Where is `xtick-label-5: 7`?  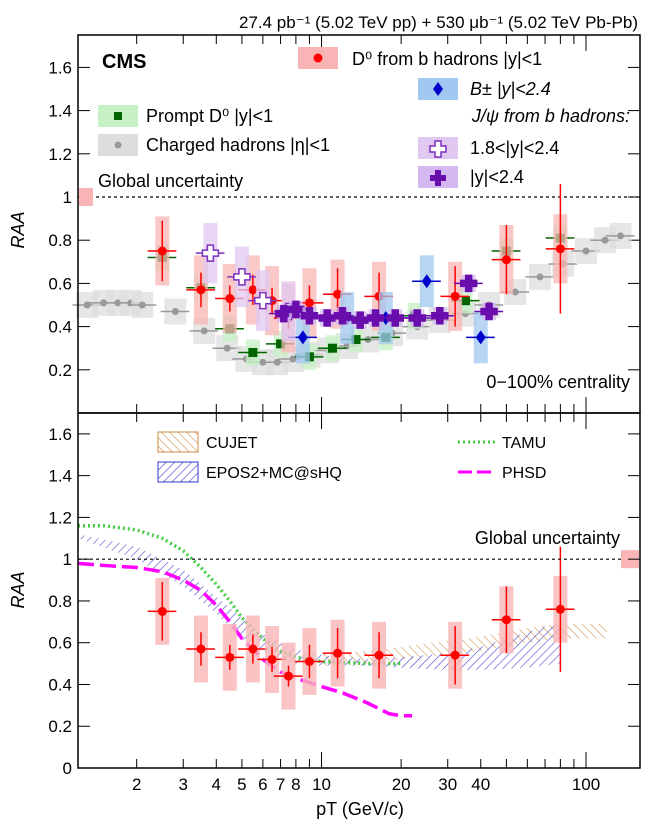
xtick-label-5: 7 is located at coordinates (280, 784).